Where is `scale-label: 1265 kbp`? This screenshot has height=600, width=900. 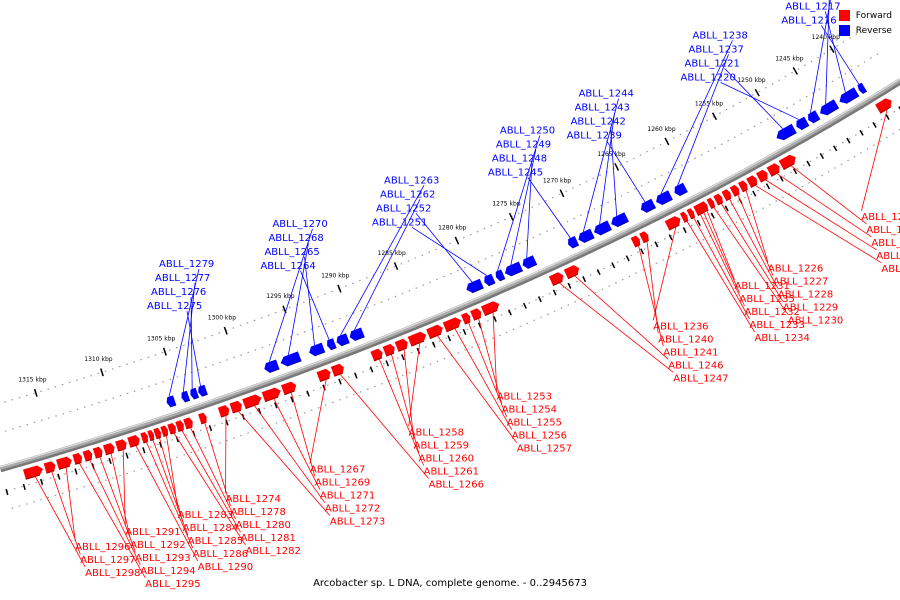 scale-label: 1265 kbp is located at coordinates (611, 154).